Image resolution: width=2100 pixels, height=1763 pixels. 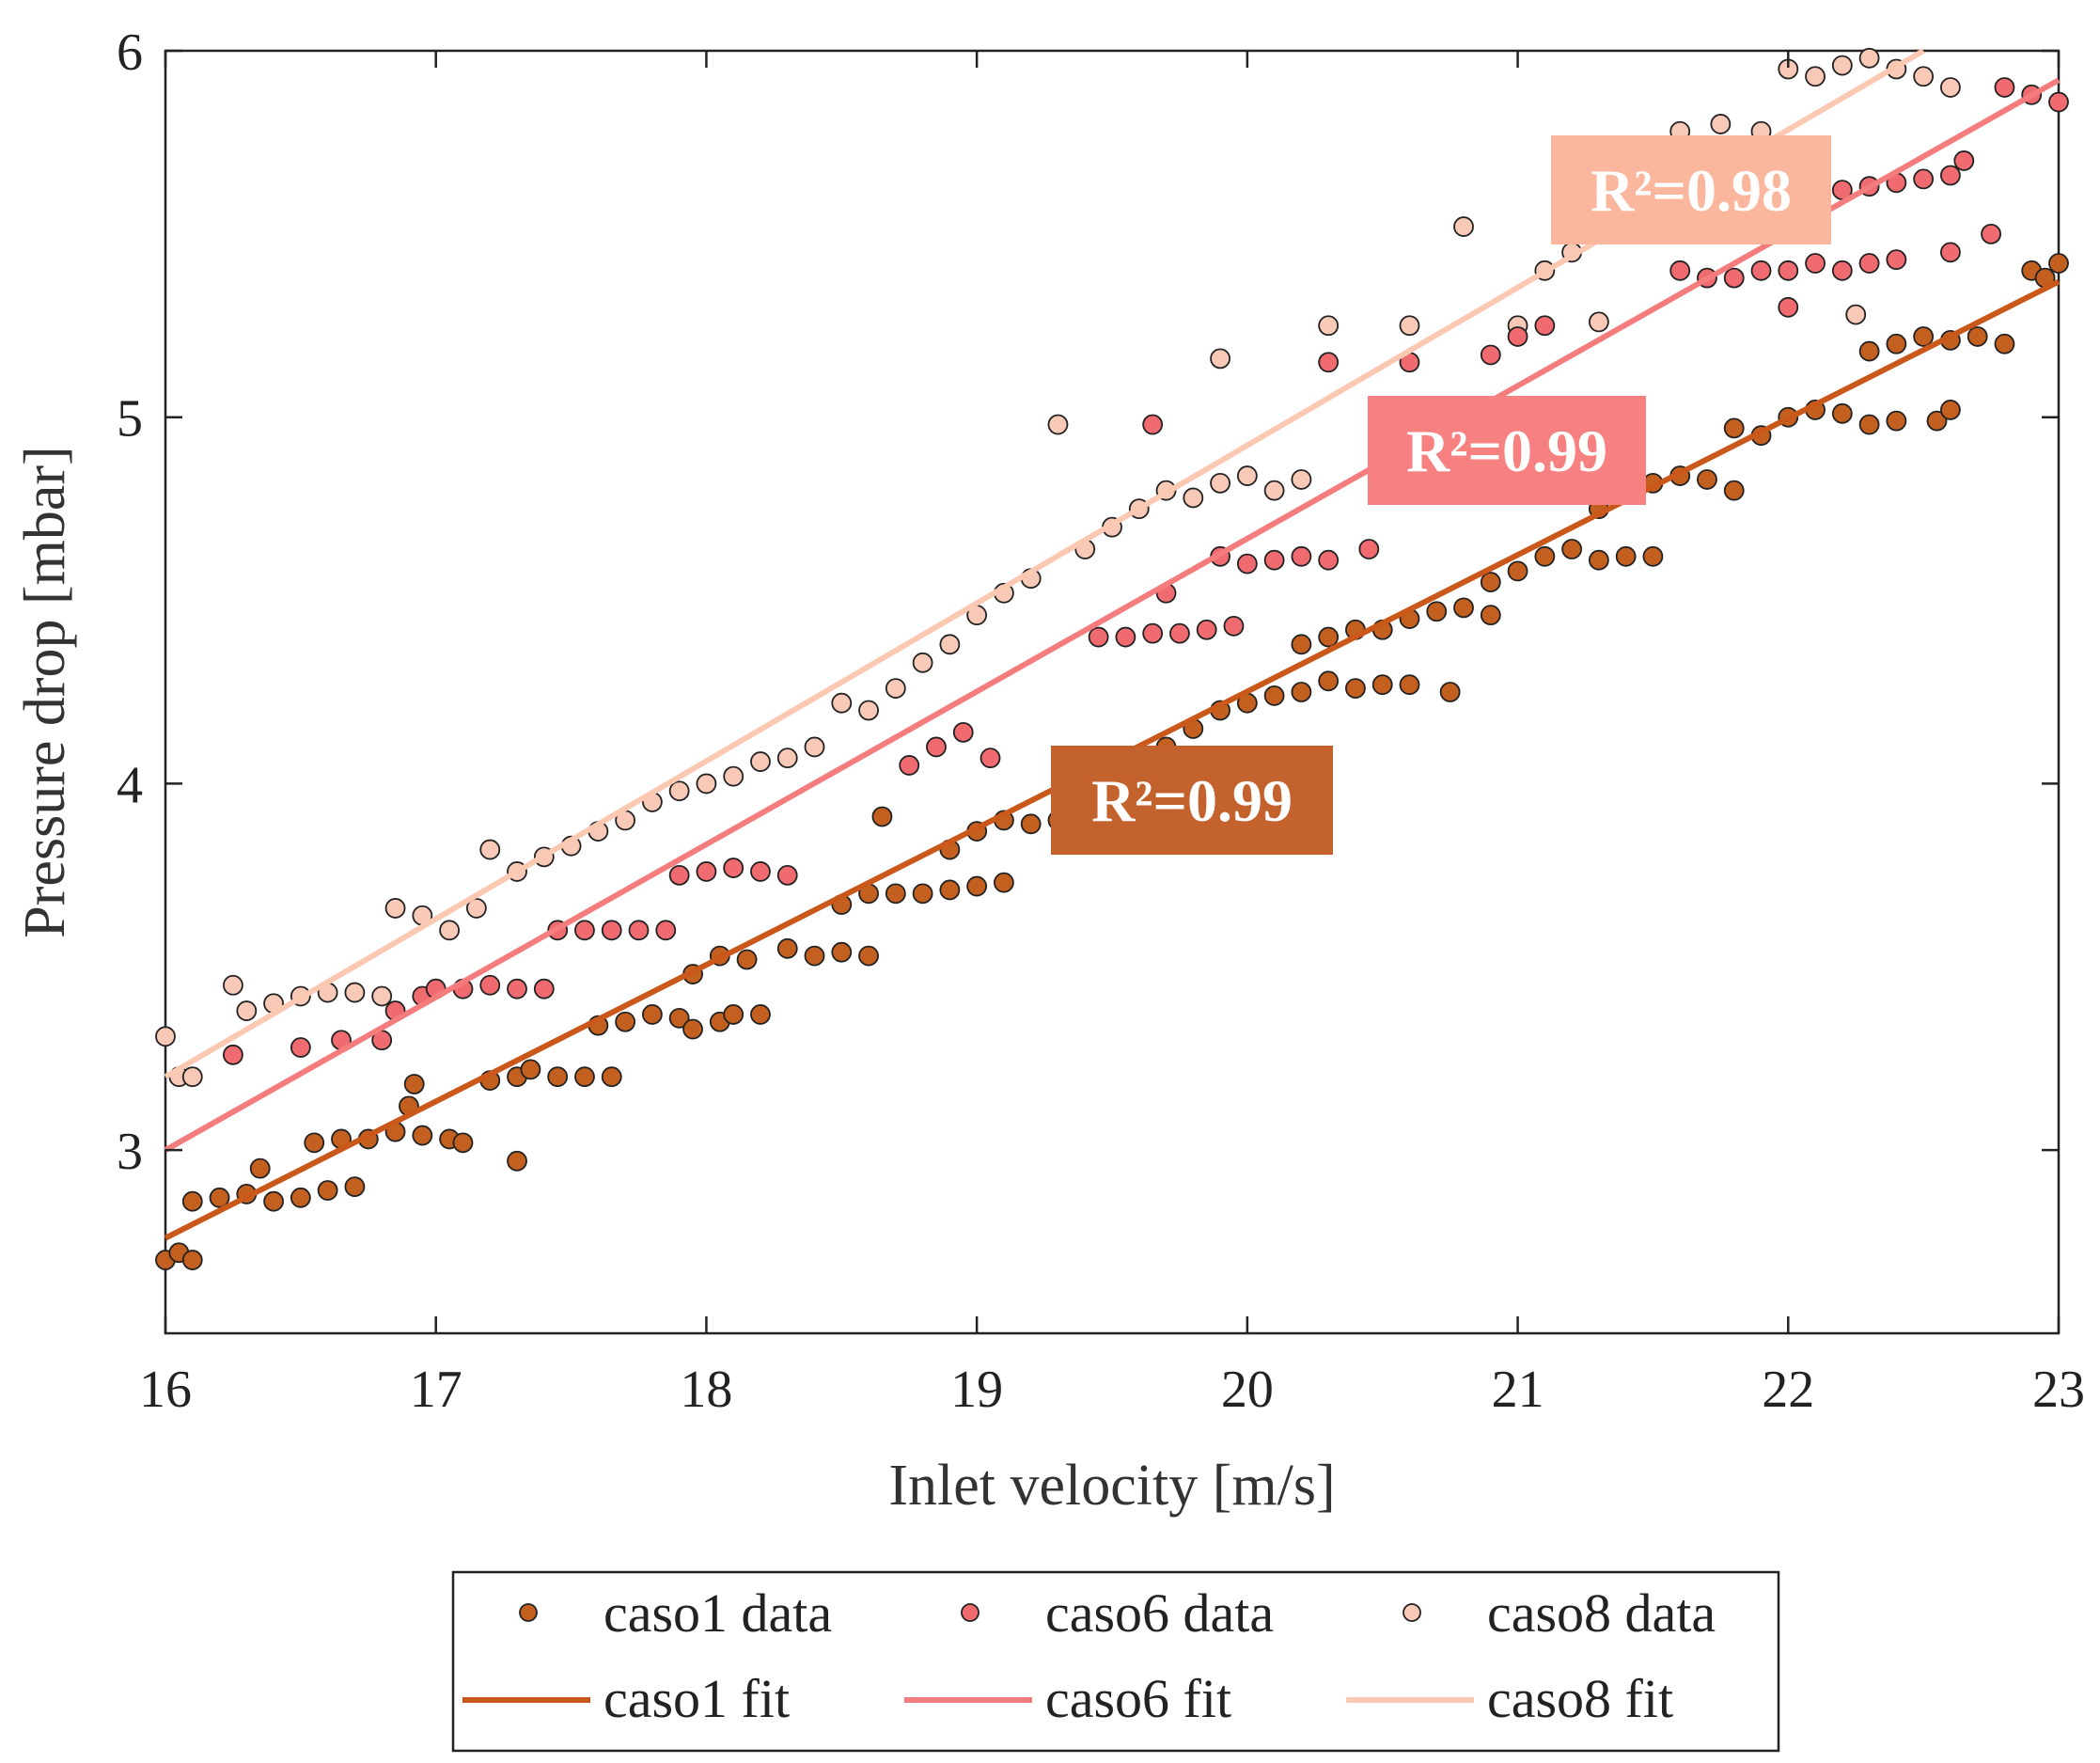 What do you see at coordinates (1111, 1486) in the screenshot?
I see `x-axis-title: Inlet velocity [m/s]` at bounding box center [1111, 1486].